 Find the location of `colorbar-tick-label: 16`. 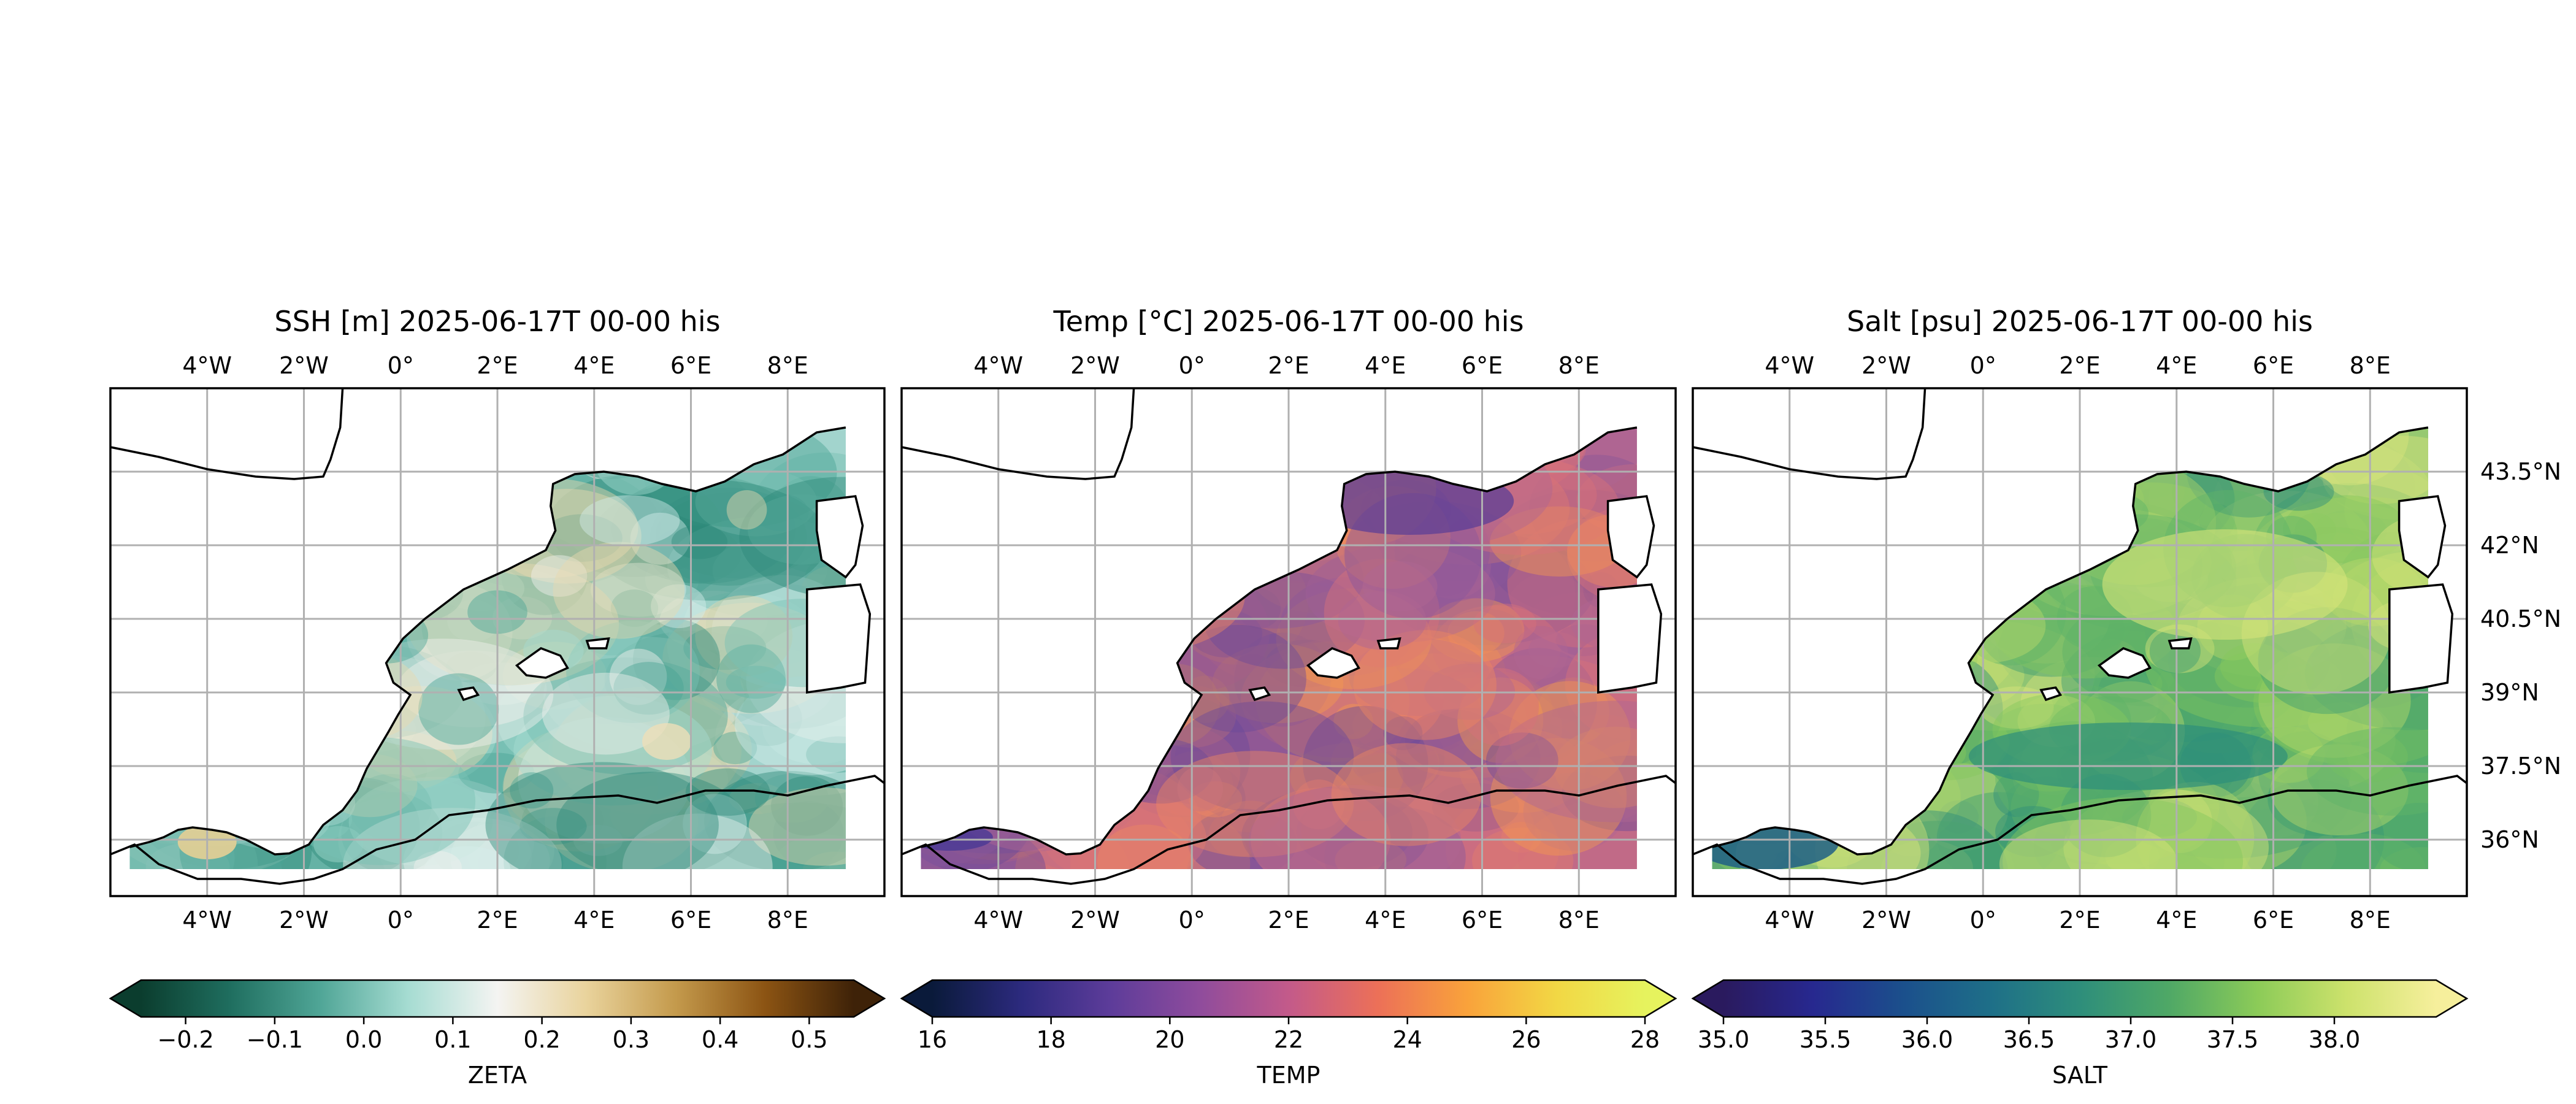

colorbar-tick-label: 16 is located at coordinates (932, 1039).